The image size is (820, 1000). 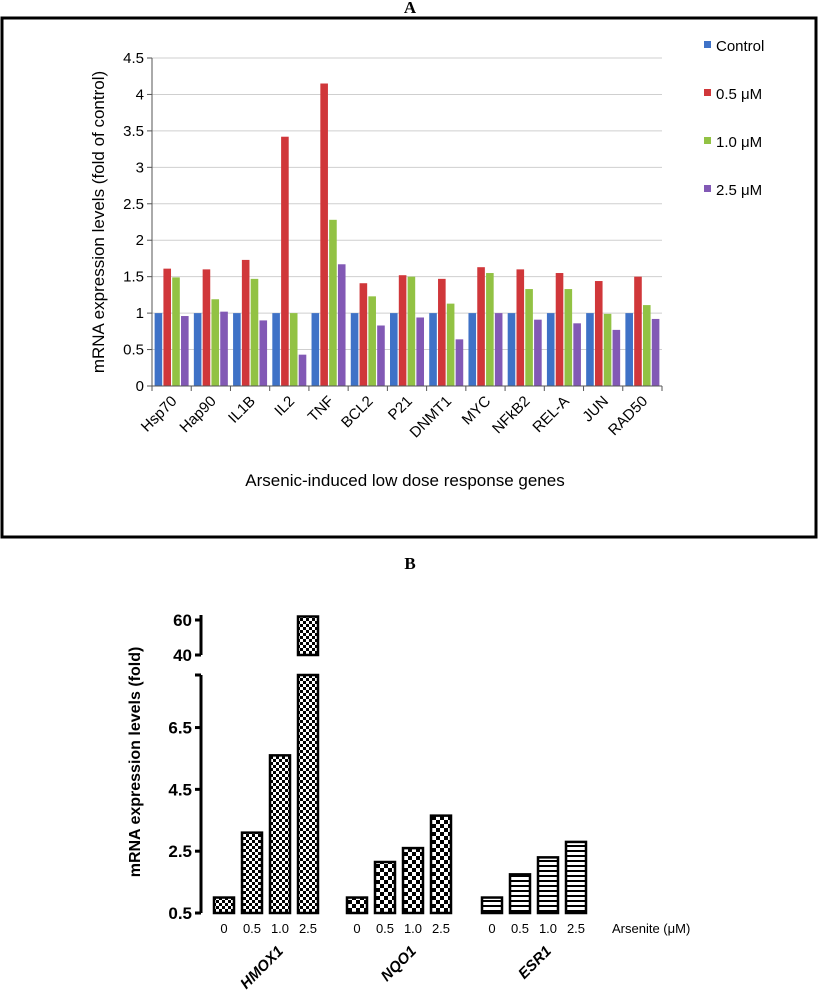 I want to click on panel-b-y-tick-label: 0.5, so click(x=180, y=913).